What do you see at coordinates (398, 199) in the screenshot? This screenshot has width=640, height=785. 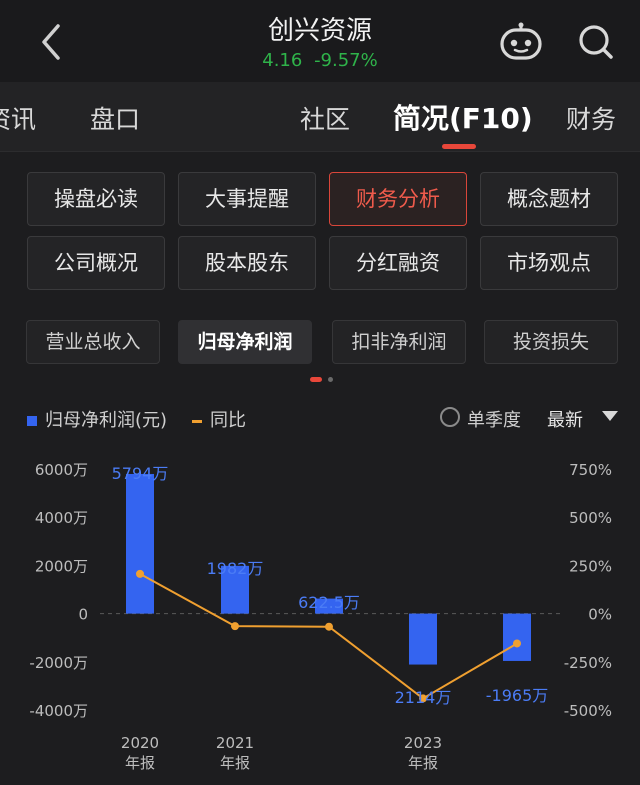 I see `button-financial-analysis: 财务分析` at bounding box center [398, 199].